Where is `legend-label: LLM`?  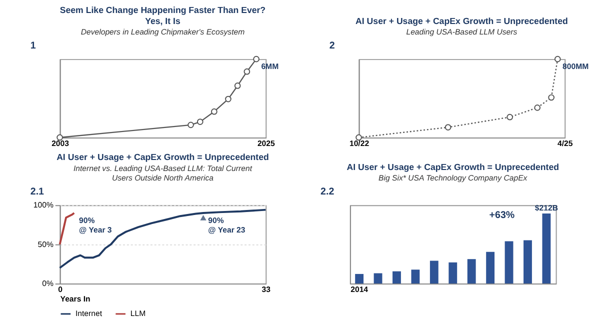 legend-label: LLM is located at coordinates (138, 313).